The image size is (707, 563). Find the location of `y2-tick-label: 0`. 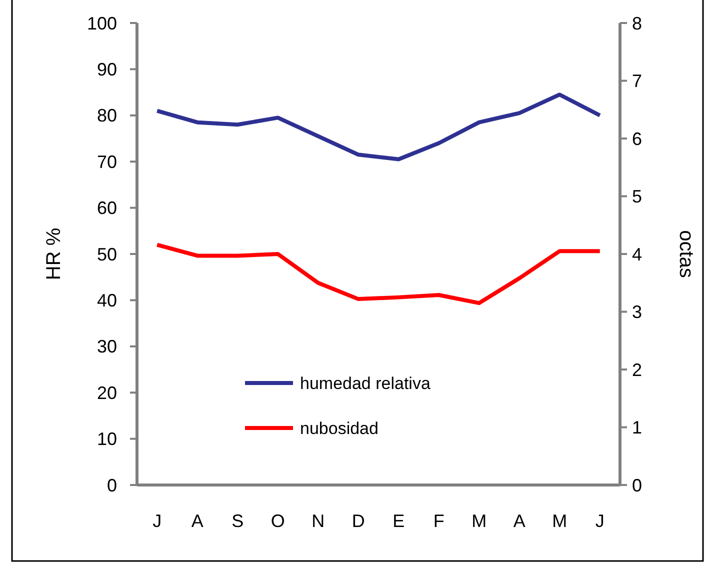

y2-tick-label: 0 is located at coordinates (637, 485).